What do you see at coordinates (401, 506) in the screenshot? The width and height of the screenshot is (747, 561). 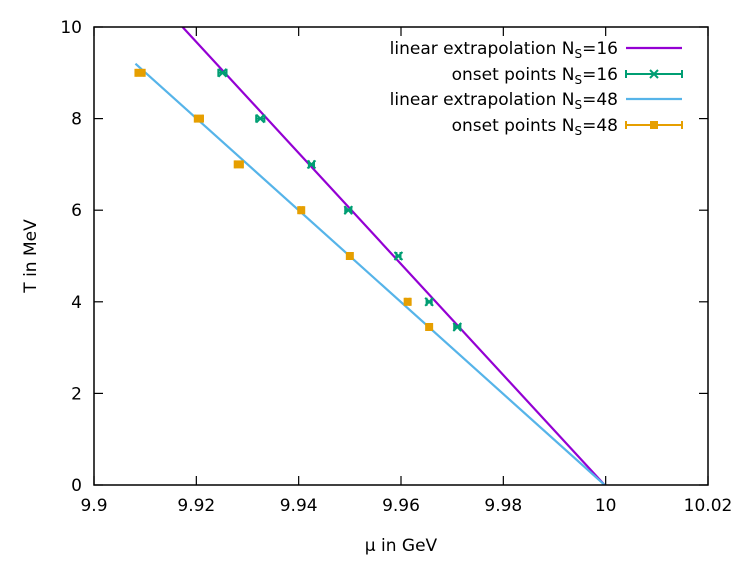 I see `x-tick-label: 9.96` at bounding box center [401, 506].